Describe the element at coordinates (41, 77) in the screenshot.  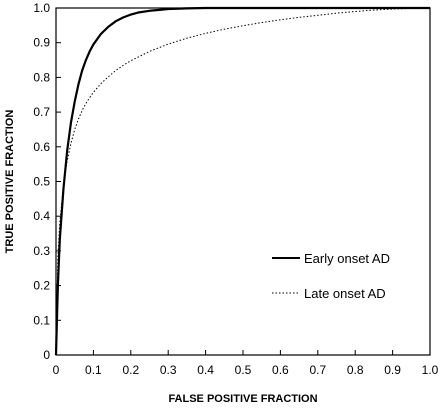
I see `y-tick-label: 0.8` at that location.